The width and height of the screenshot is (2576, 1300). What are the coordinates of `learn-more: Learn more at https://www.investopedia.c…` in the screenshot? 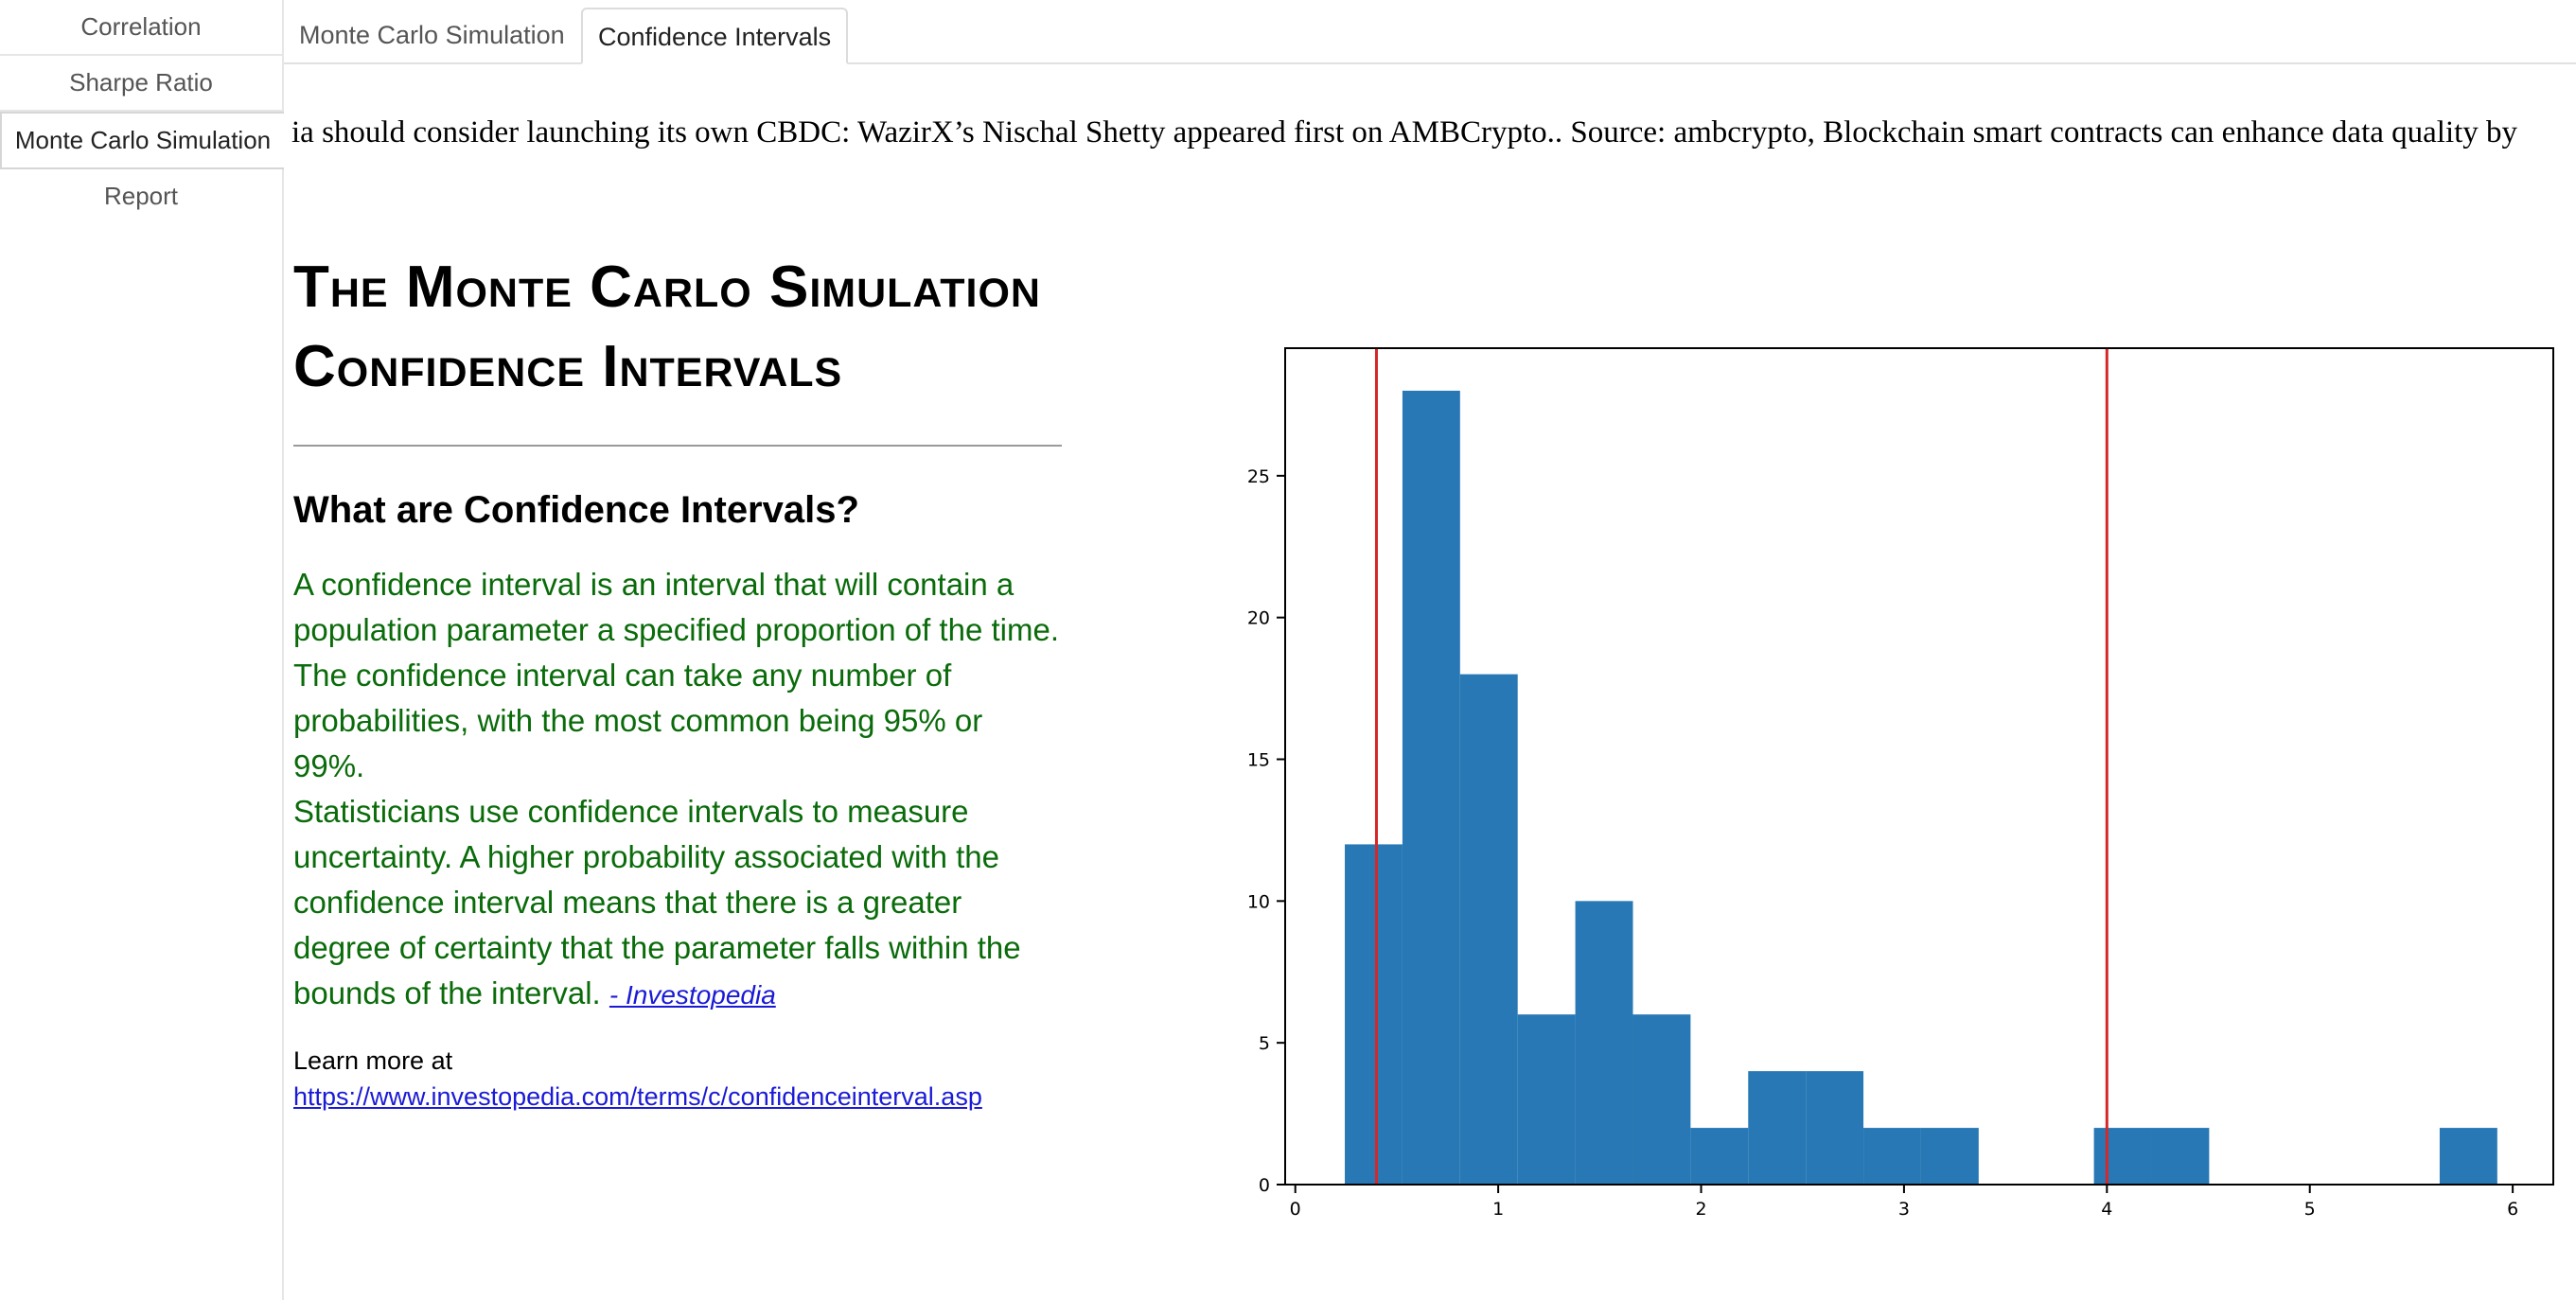 It's located at (677, 1079).